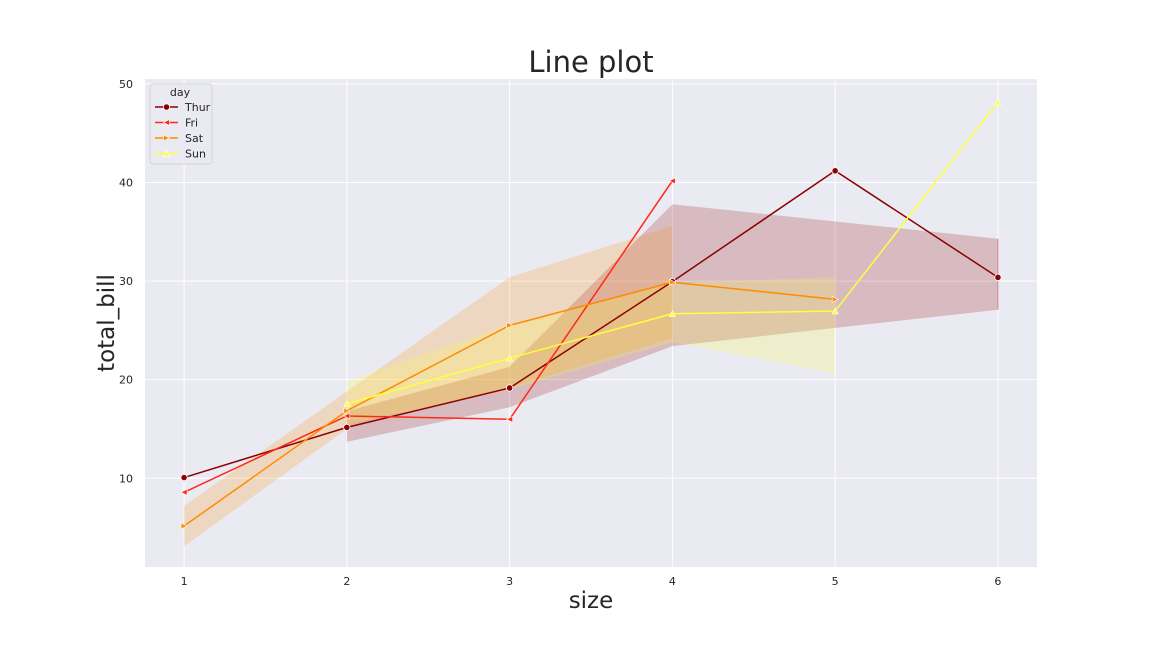 This screenshot has height=648, width=1152. What do you see at coordinates (191, 123) in the screenshot?
I see `legend-label-fri: Fri` at bounding box center [191, 123].